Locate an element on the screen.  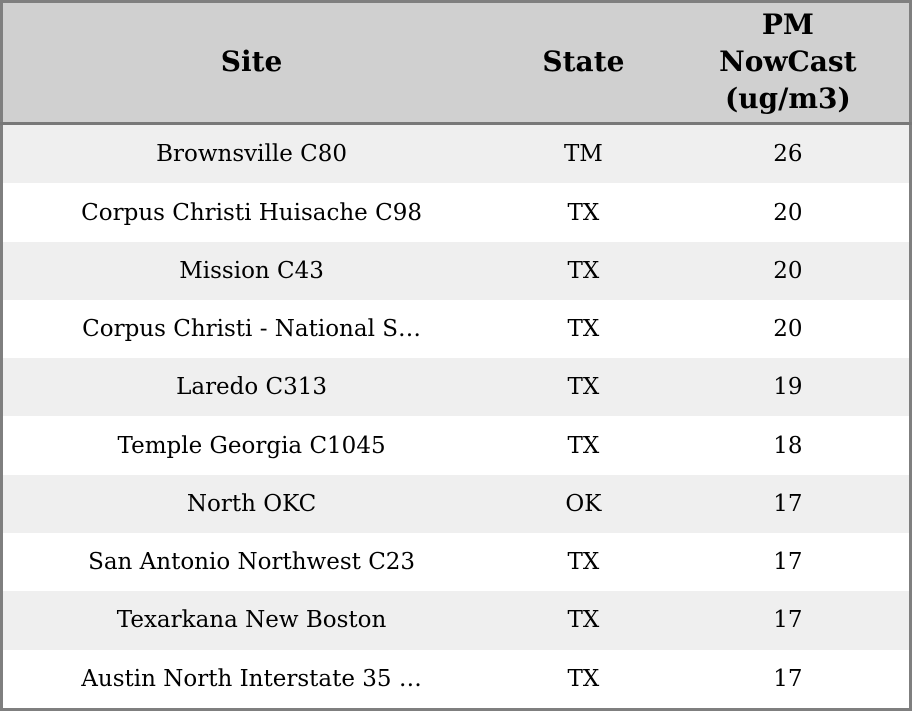
table-row: North OKC OK 17 is located at coordinates (456, 504).